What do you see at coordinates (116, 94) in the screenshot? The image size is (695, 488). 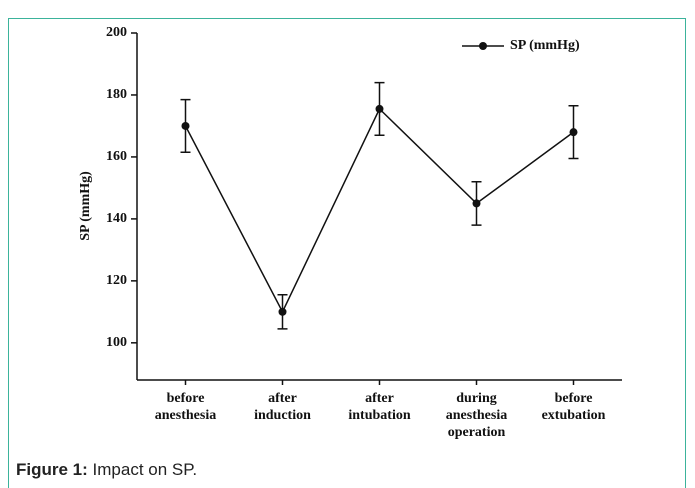 I see `y-tick-label: 180` at bounding box center [116, 94].